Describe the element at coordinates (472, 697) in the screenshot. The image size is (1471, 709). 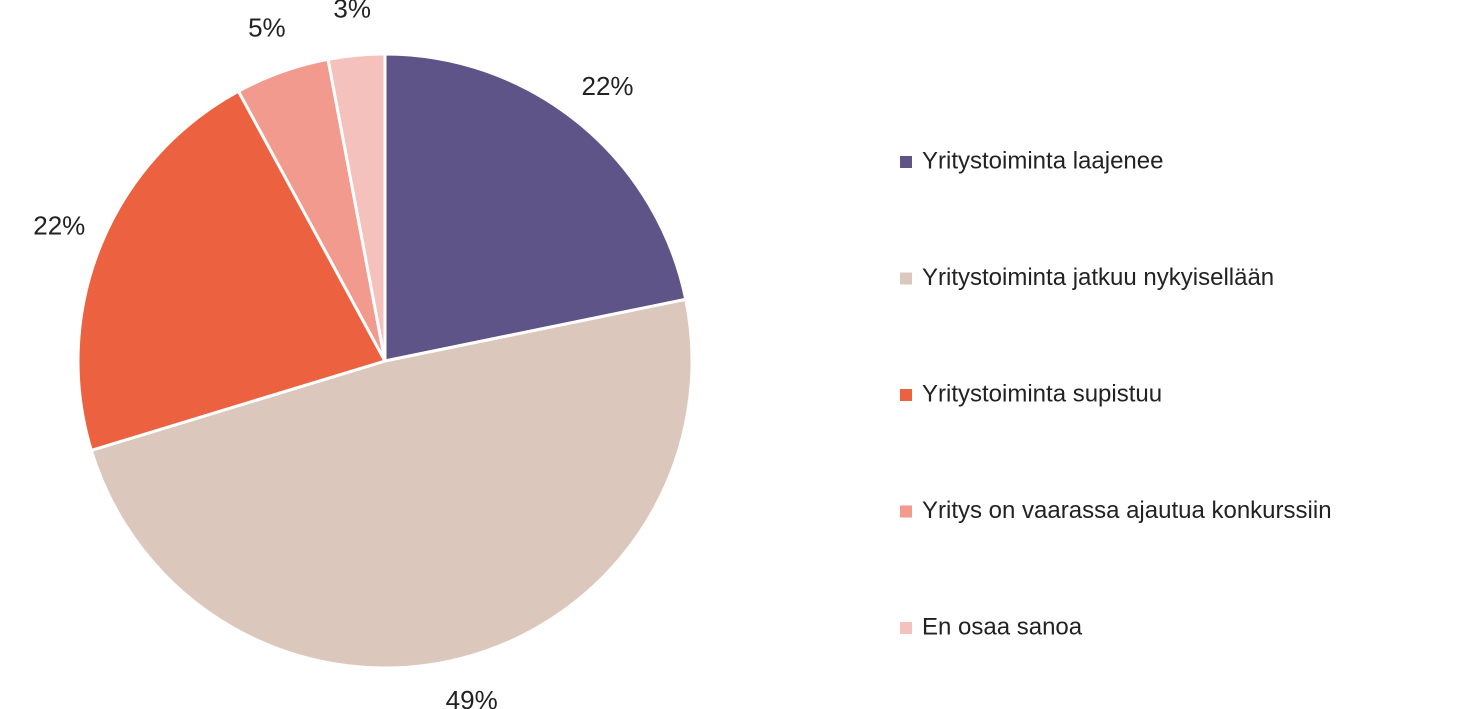
I see `data-label: 49%` at that location.